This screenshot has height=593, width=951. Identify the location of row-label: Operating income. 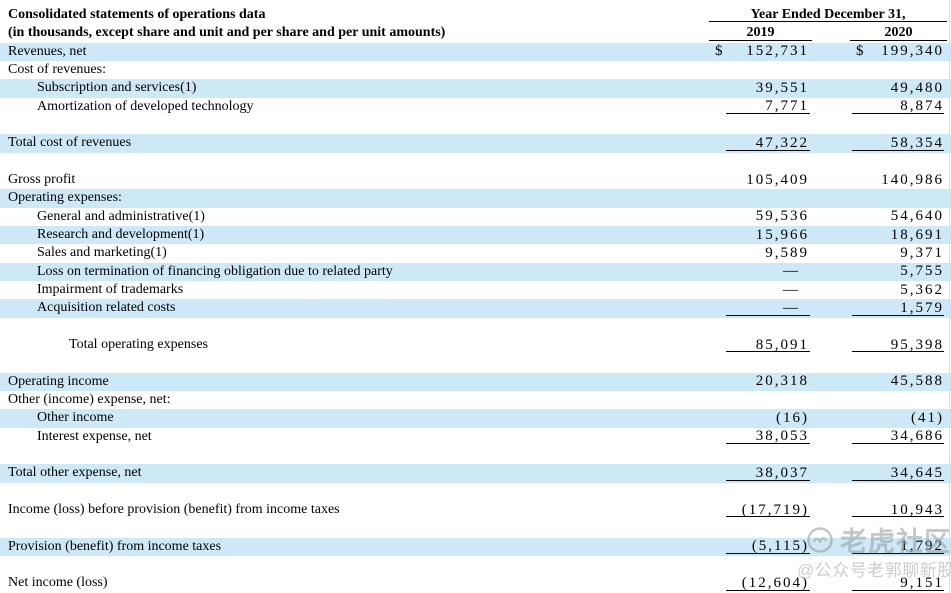
(58, 381).